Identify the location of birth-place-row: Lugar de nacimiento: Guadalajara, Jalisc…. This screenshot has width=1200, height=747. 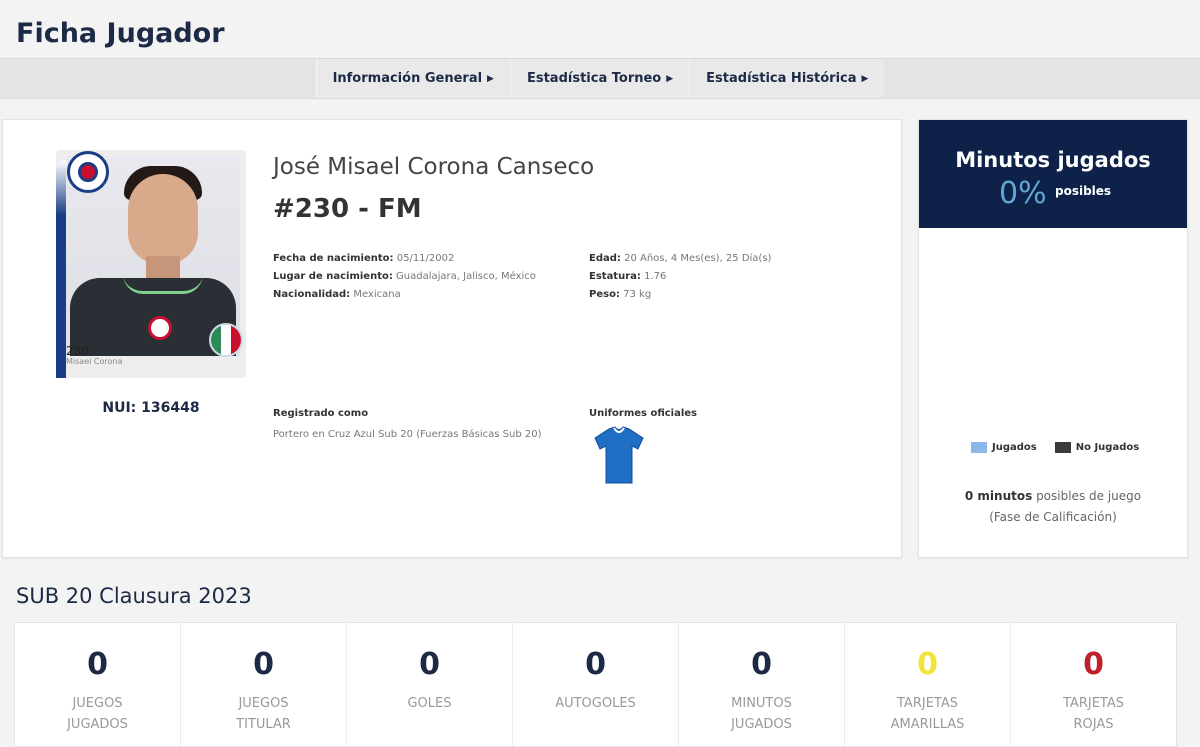
(404, 276).